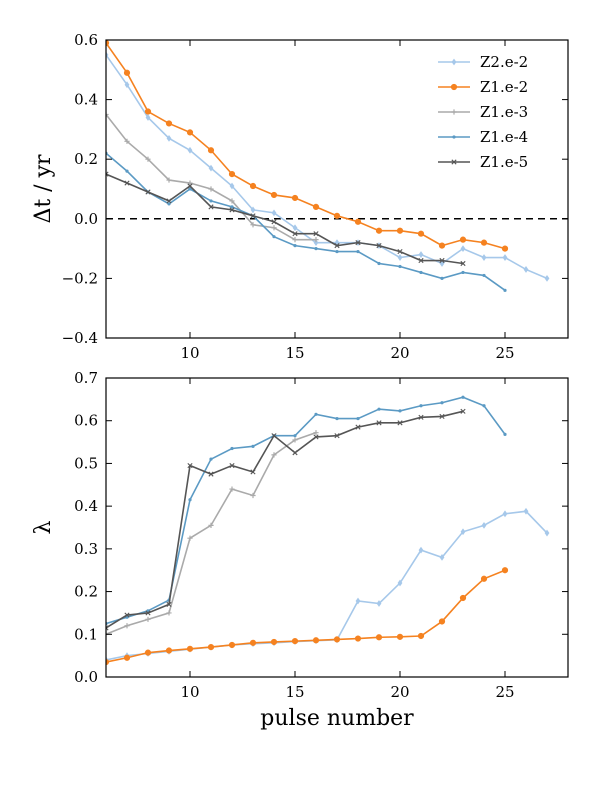 This screenshot has width=598, height=798. Describe the element at coordinates (399, 353) in the screenshot. I see `top-x-tick-label-20: 20` at that location.